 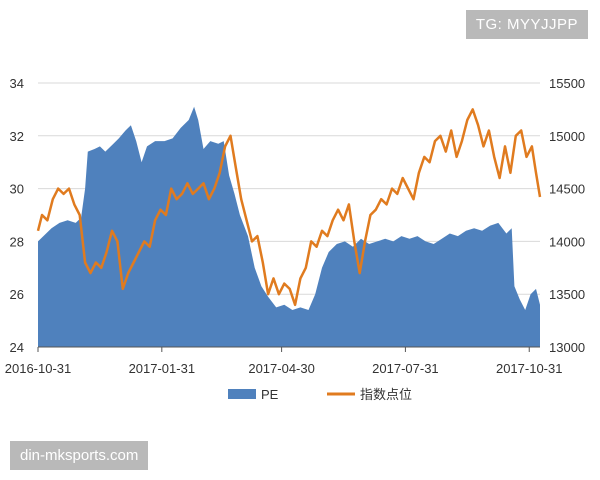 I want to click on legend: PE 指数点位, so click(x=320, y=394).